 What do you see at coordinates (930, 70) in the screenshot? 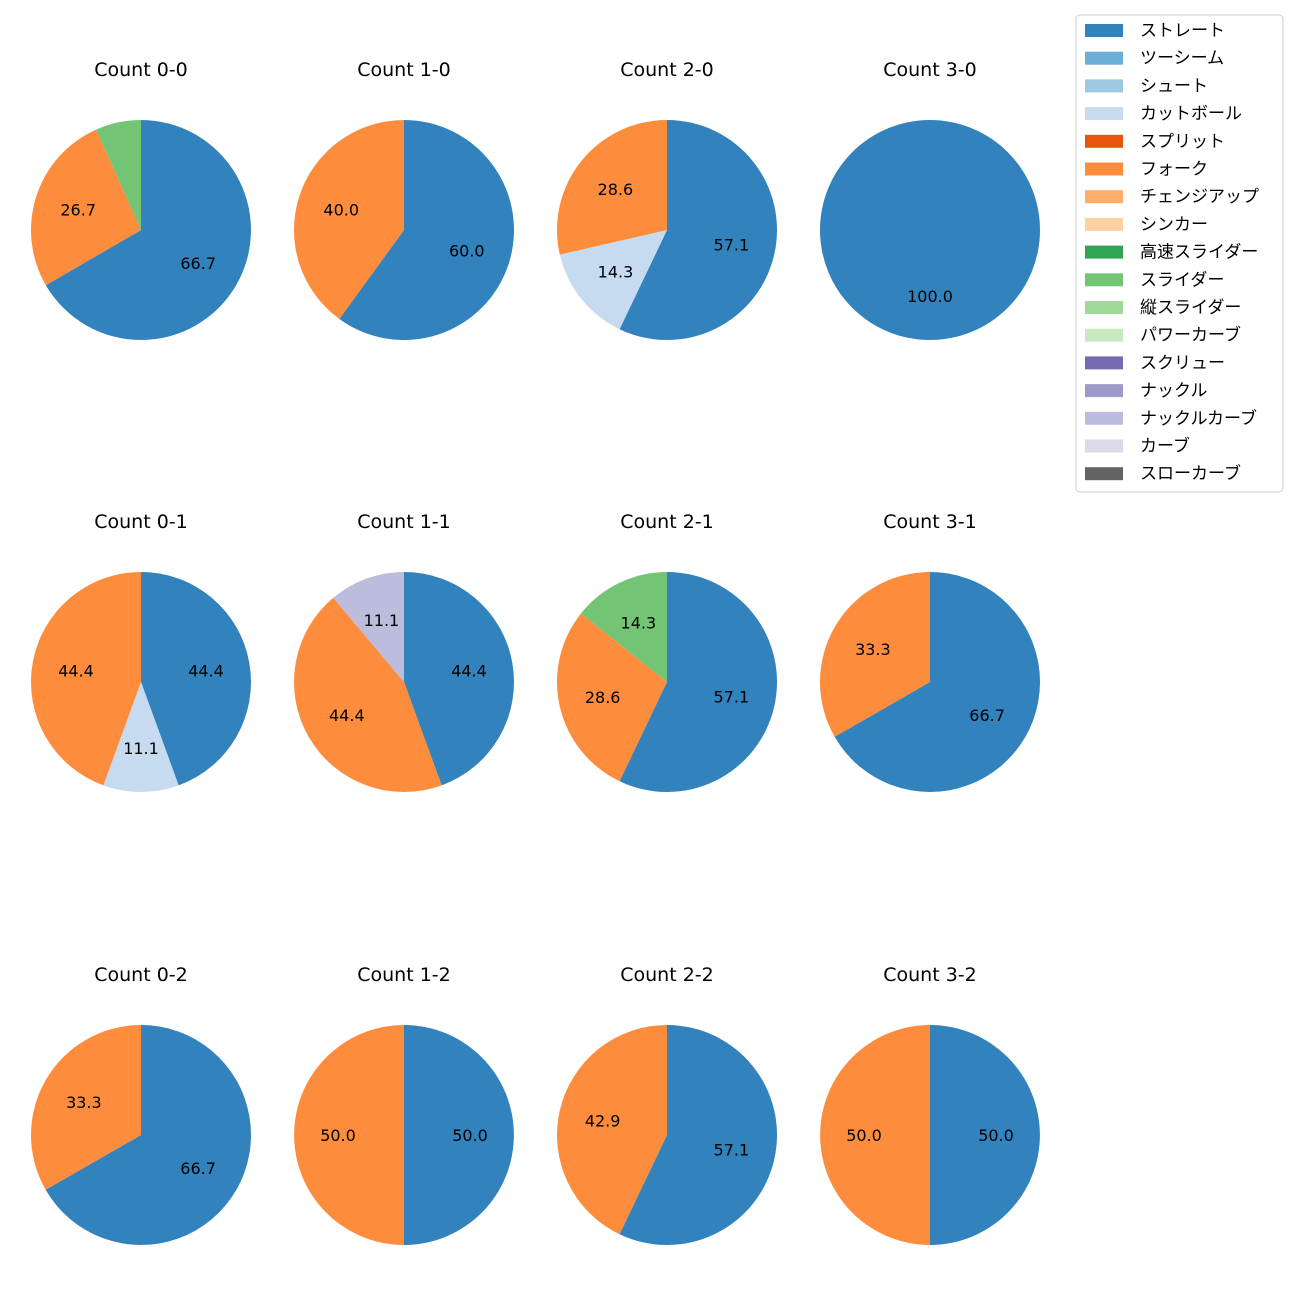
I see `pie-title: Count 3-0` at bounding box center [930, 70].